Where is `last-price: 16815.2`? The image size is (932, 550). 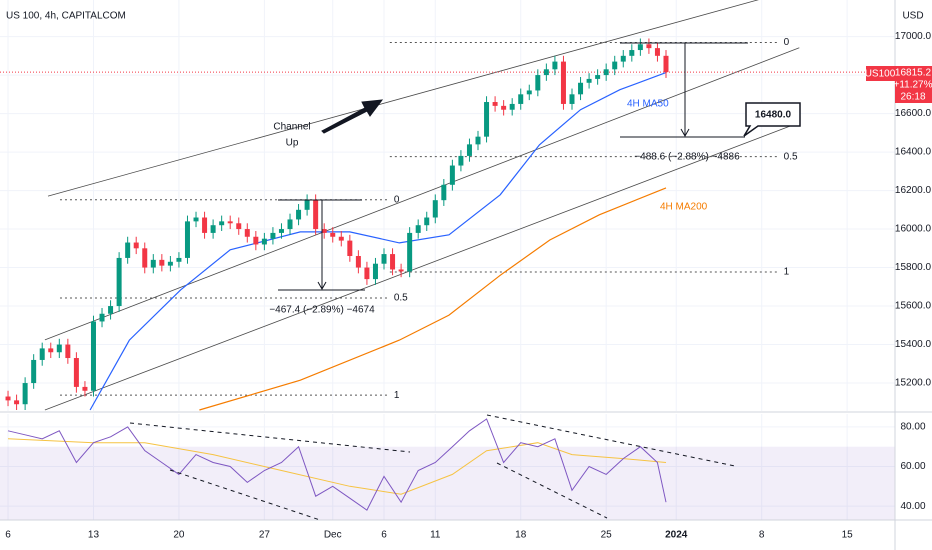
last-price: 16815.2 is located at coordinates (913, 73).